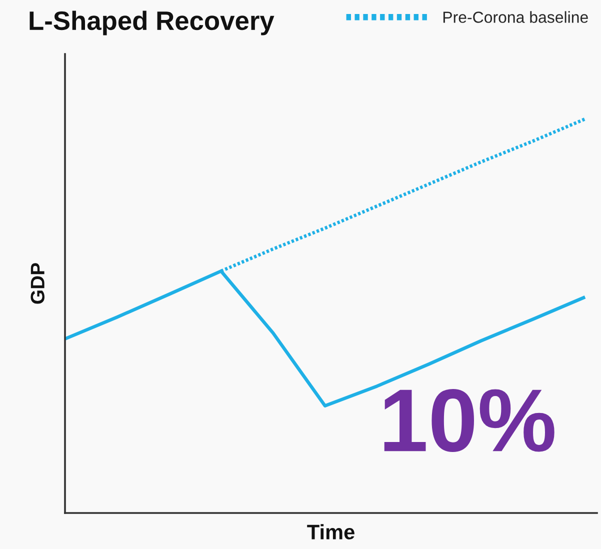  Describe the element at coordinates (37, 283) in the screenshot. I see `y-axis-title: GDP` at that location.